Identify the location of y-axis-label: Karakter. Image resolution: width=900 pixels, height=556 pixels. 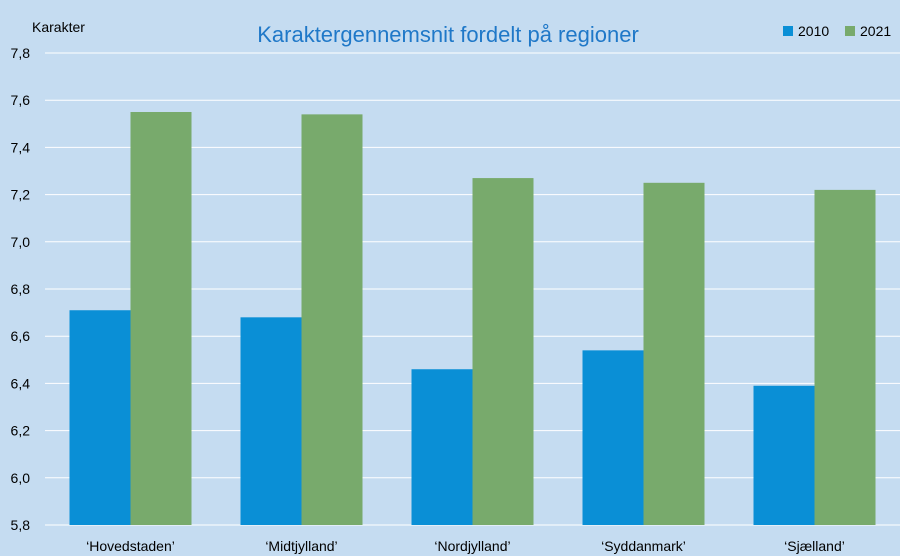
(58, 27).